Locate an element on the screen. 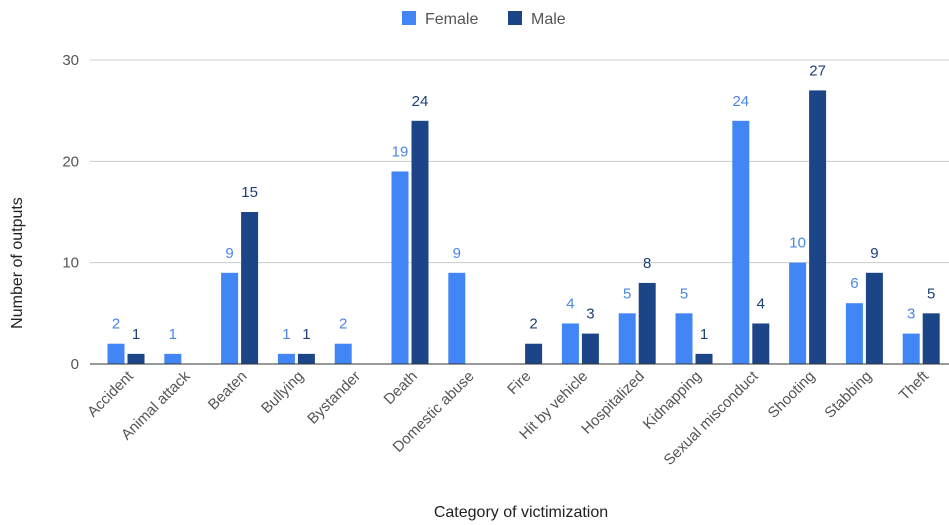 Image resolution: width=949 pixels, height=525 pixels. legend-label-male: Male is located at coordinates (548, 19).